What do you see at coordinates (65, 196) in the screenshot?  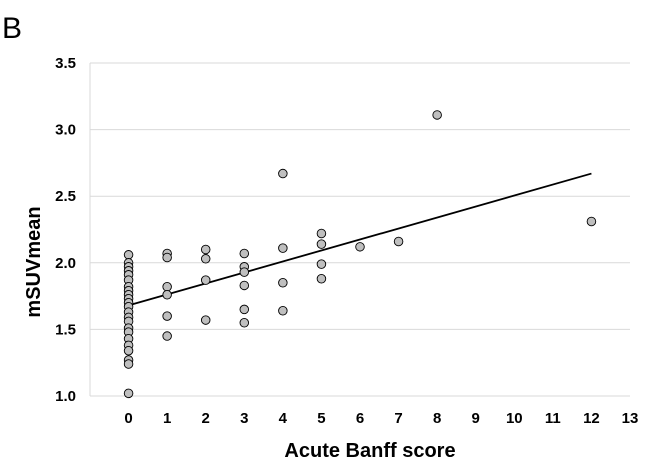 I see `y-tick-label: 2.5` at bounding box center [65, 196].